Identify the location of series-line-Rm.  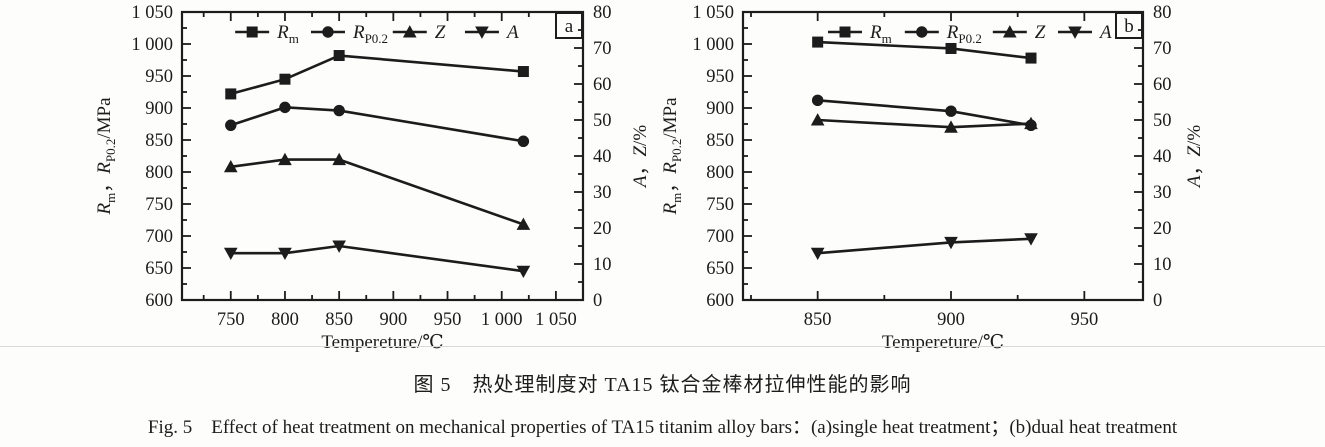
(377, 75).